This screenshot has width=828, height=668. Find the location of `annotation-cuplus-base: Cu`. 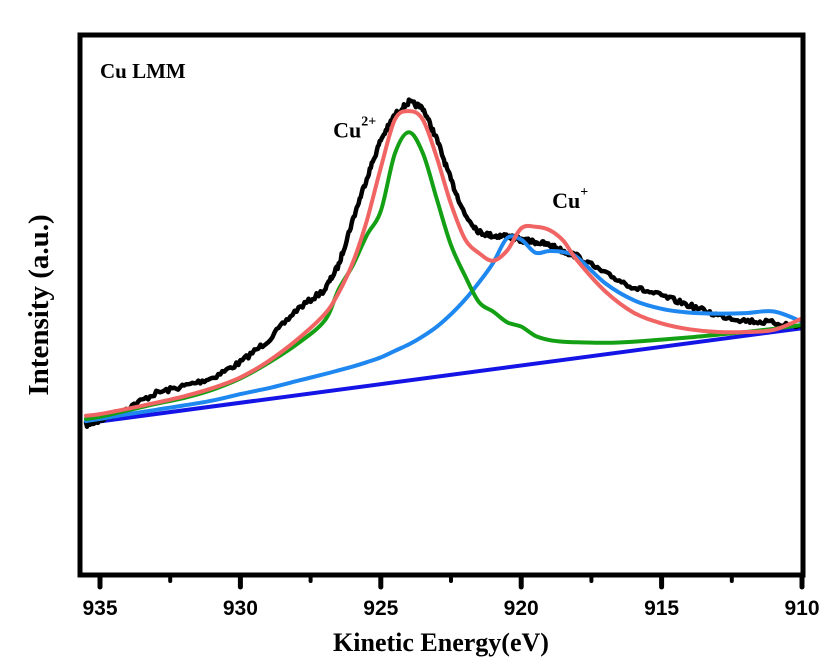

annotation-cuplus-base: Cu is located at coordinates (566, 200).